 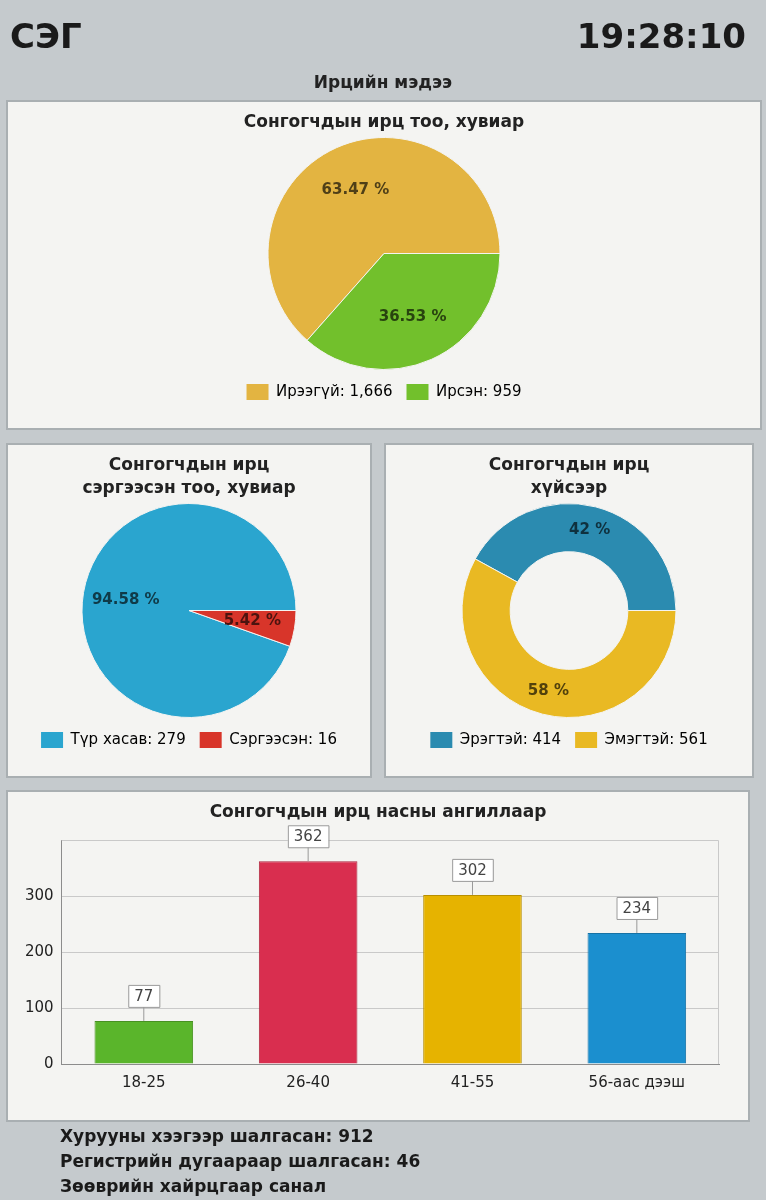 What do you see at coordinates (189, 476) in the screenshot?
I see `chart-title: Сонгогчдын ирц сэргээсэн тоо, хувиар` at bounding box center [189, 476].